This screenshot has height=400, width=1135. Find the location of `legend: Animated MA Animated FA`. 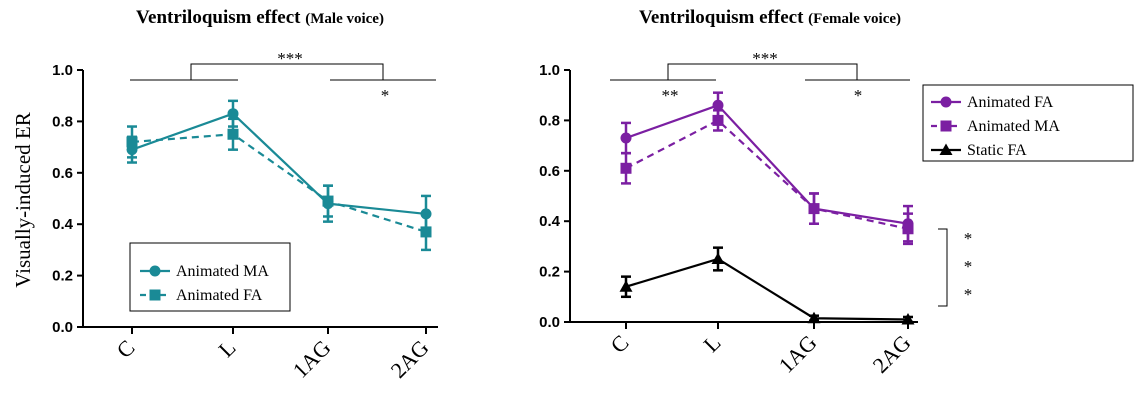

legend: Animated MA Animated FA is located at coordinates (210, 277).